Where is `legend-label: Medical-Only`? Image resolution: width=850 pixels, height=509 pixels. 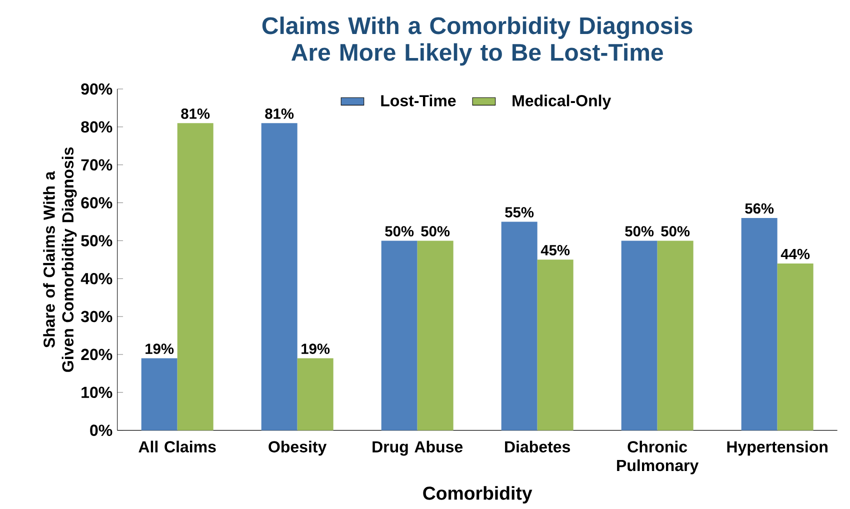 legend-label: Medical-Only is located at coordinates (562, 102).